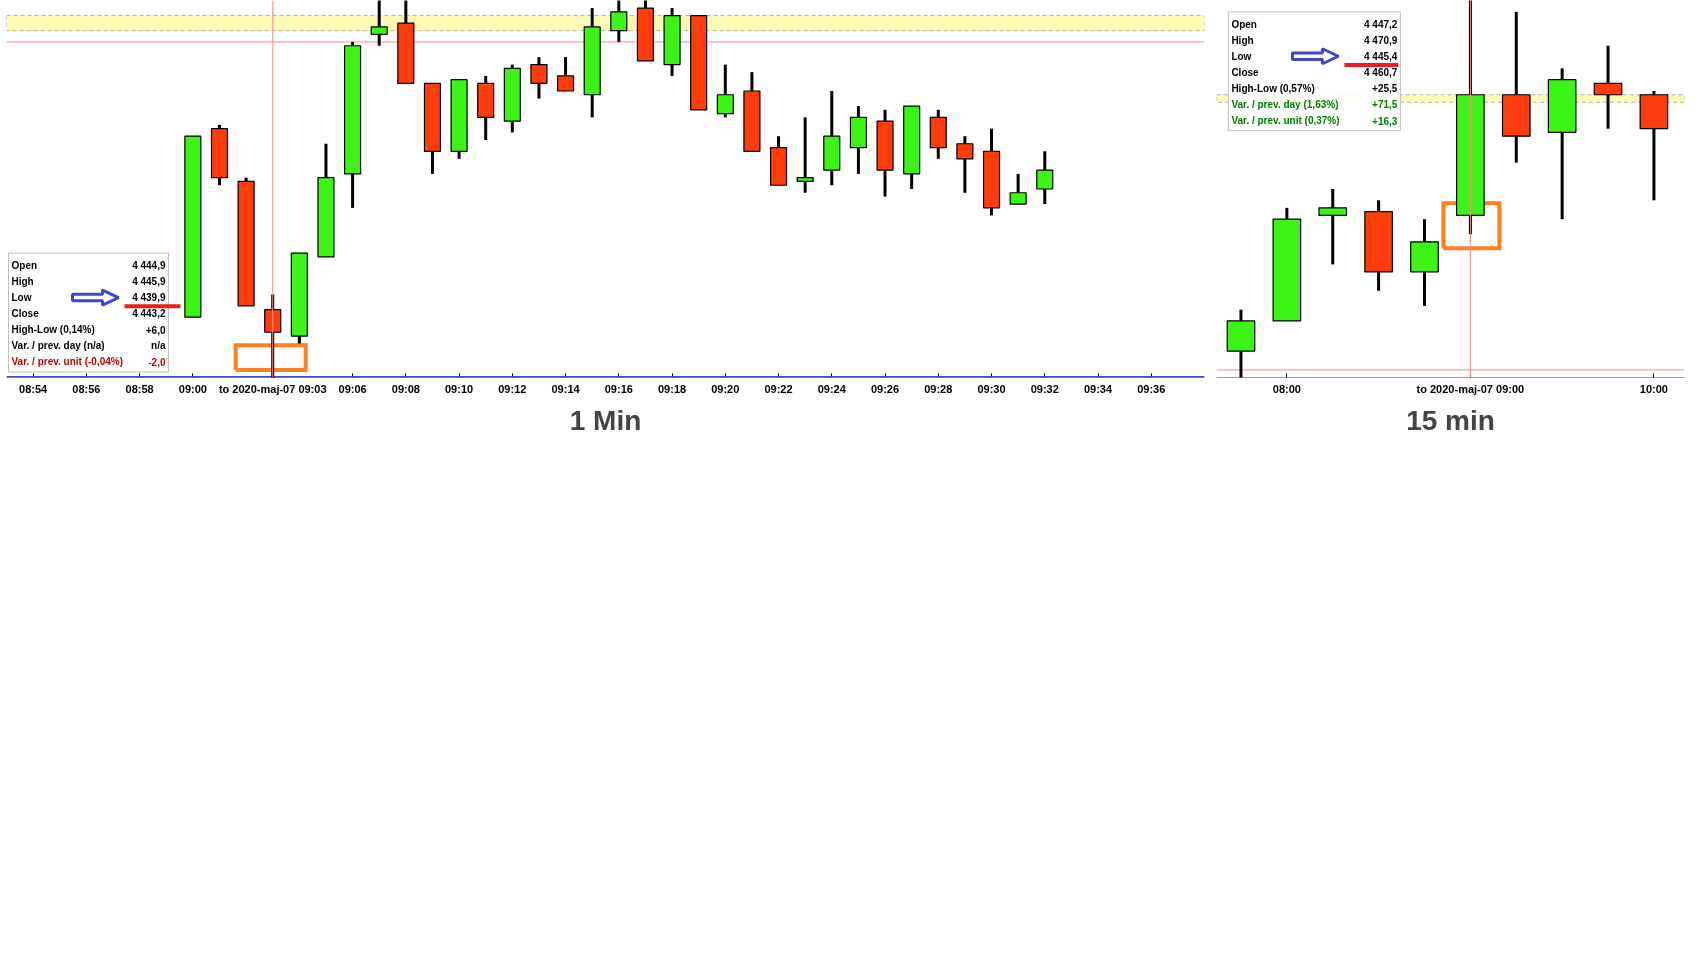  I want to click on annotation: Var. / prev. day (n/a), so click(58, 346).